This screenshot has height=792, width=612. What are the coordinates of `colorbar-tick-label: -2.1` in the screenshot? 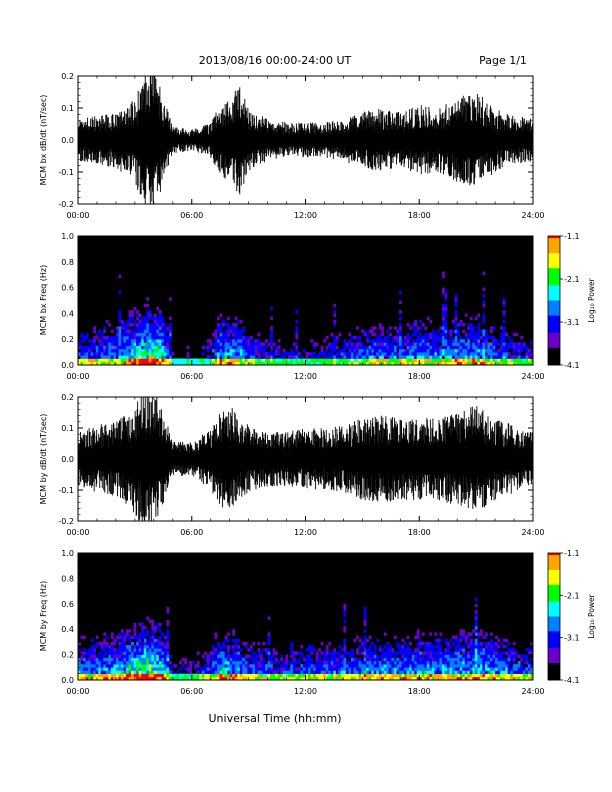 It's located at (572, 595).